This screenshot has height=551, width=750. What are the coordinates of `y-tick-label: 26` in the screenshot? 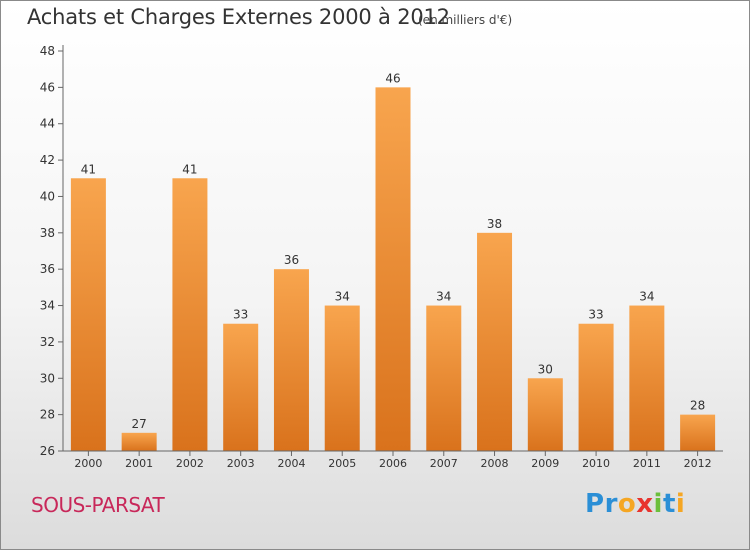 It's located at (47, 451).